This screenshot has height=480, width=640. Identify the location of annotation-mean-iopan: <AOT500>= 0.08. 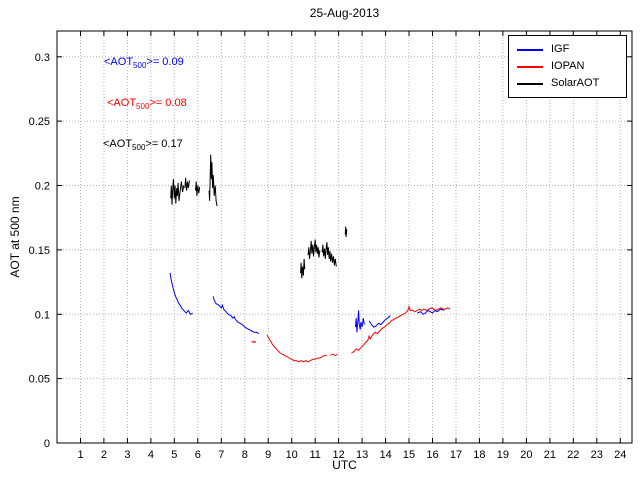
(147, 104).